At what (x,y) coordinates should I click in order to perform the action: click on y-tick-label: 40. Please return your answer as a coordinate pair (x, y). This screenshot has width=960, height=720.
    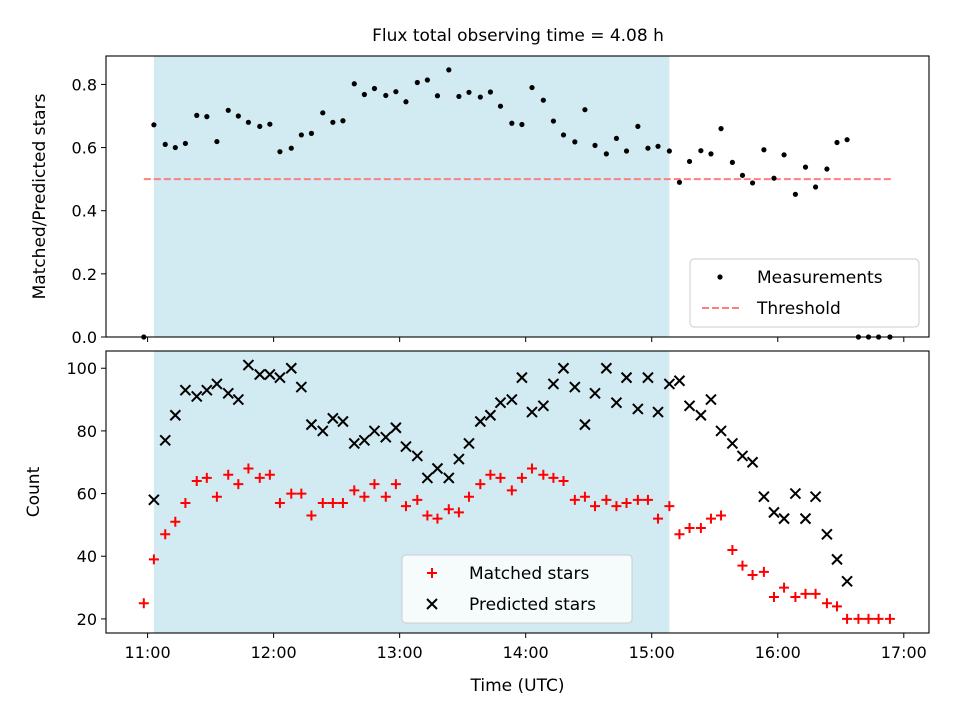
    Looking at the image, I should click on (87, 556).